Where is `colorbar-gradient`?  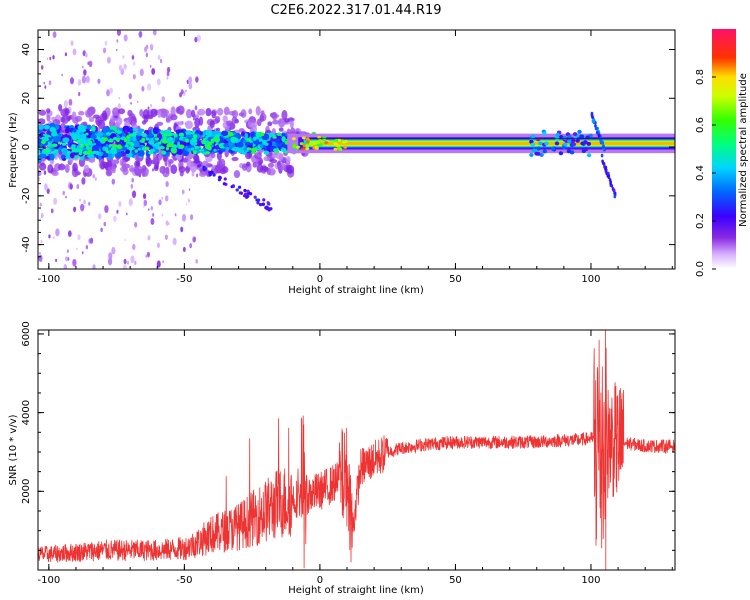 colorbar-gradient is located at coordinates (724, 149).